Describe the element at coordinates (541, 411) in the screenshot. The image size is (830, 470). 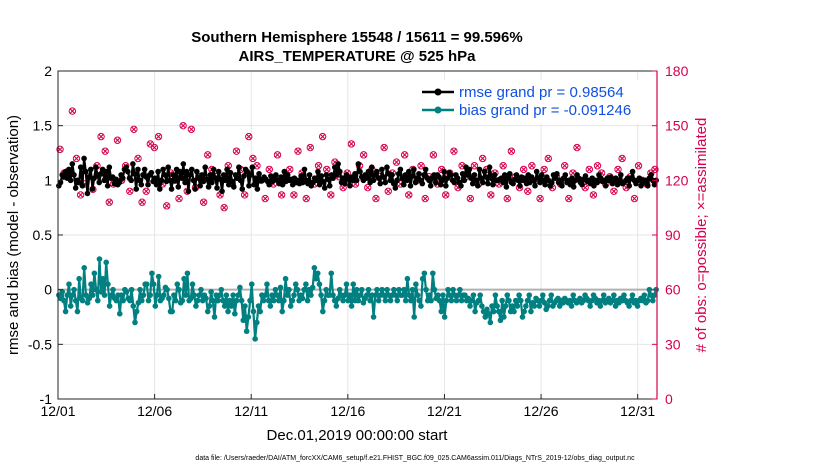
I see `x-tick-label: 12/26` at that location.